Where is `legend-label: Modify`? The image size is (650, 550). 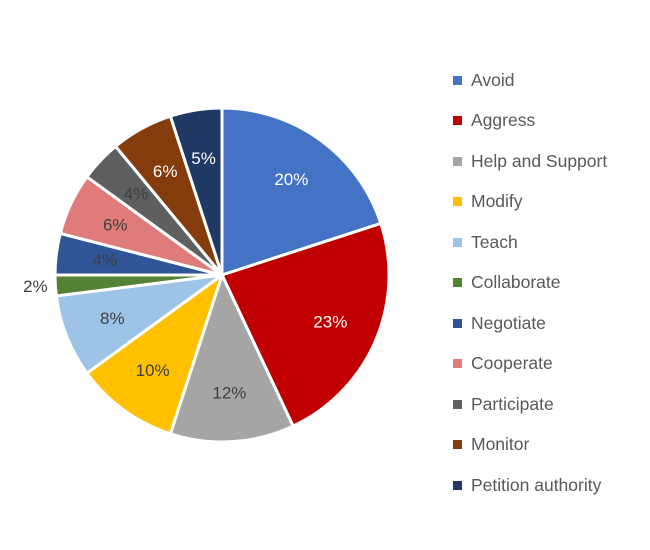
legend-label: Modify is located at coordinates (497, 201).